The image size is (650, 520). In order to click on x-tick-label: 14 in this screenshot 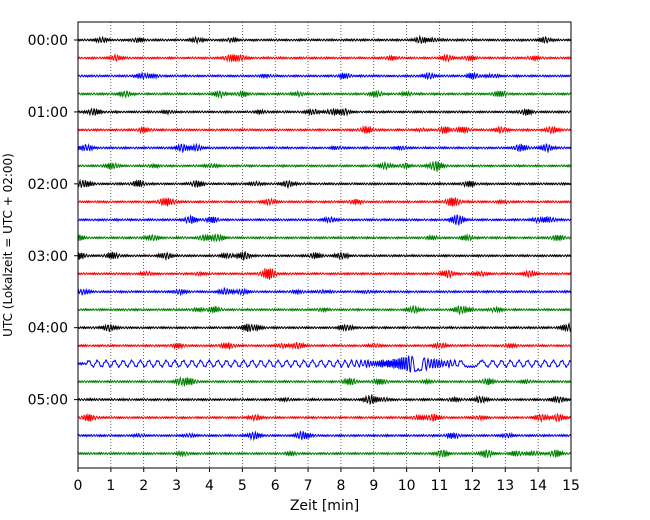, I will do `click(538, 486)`.